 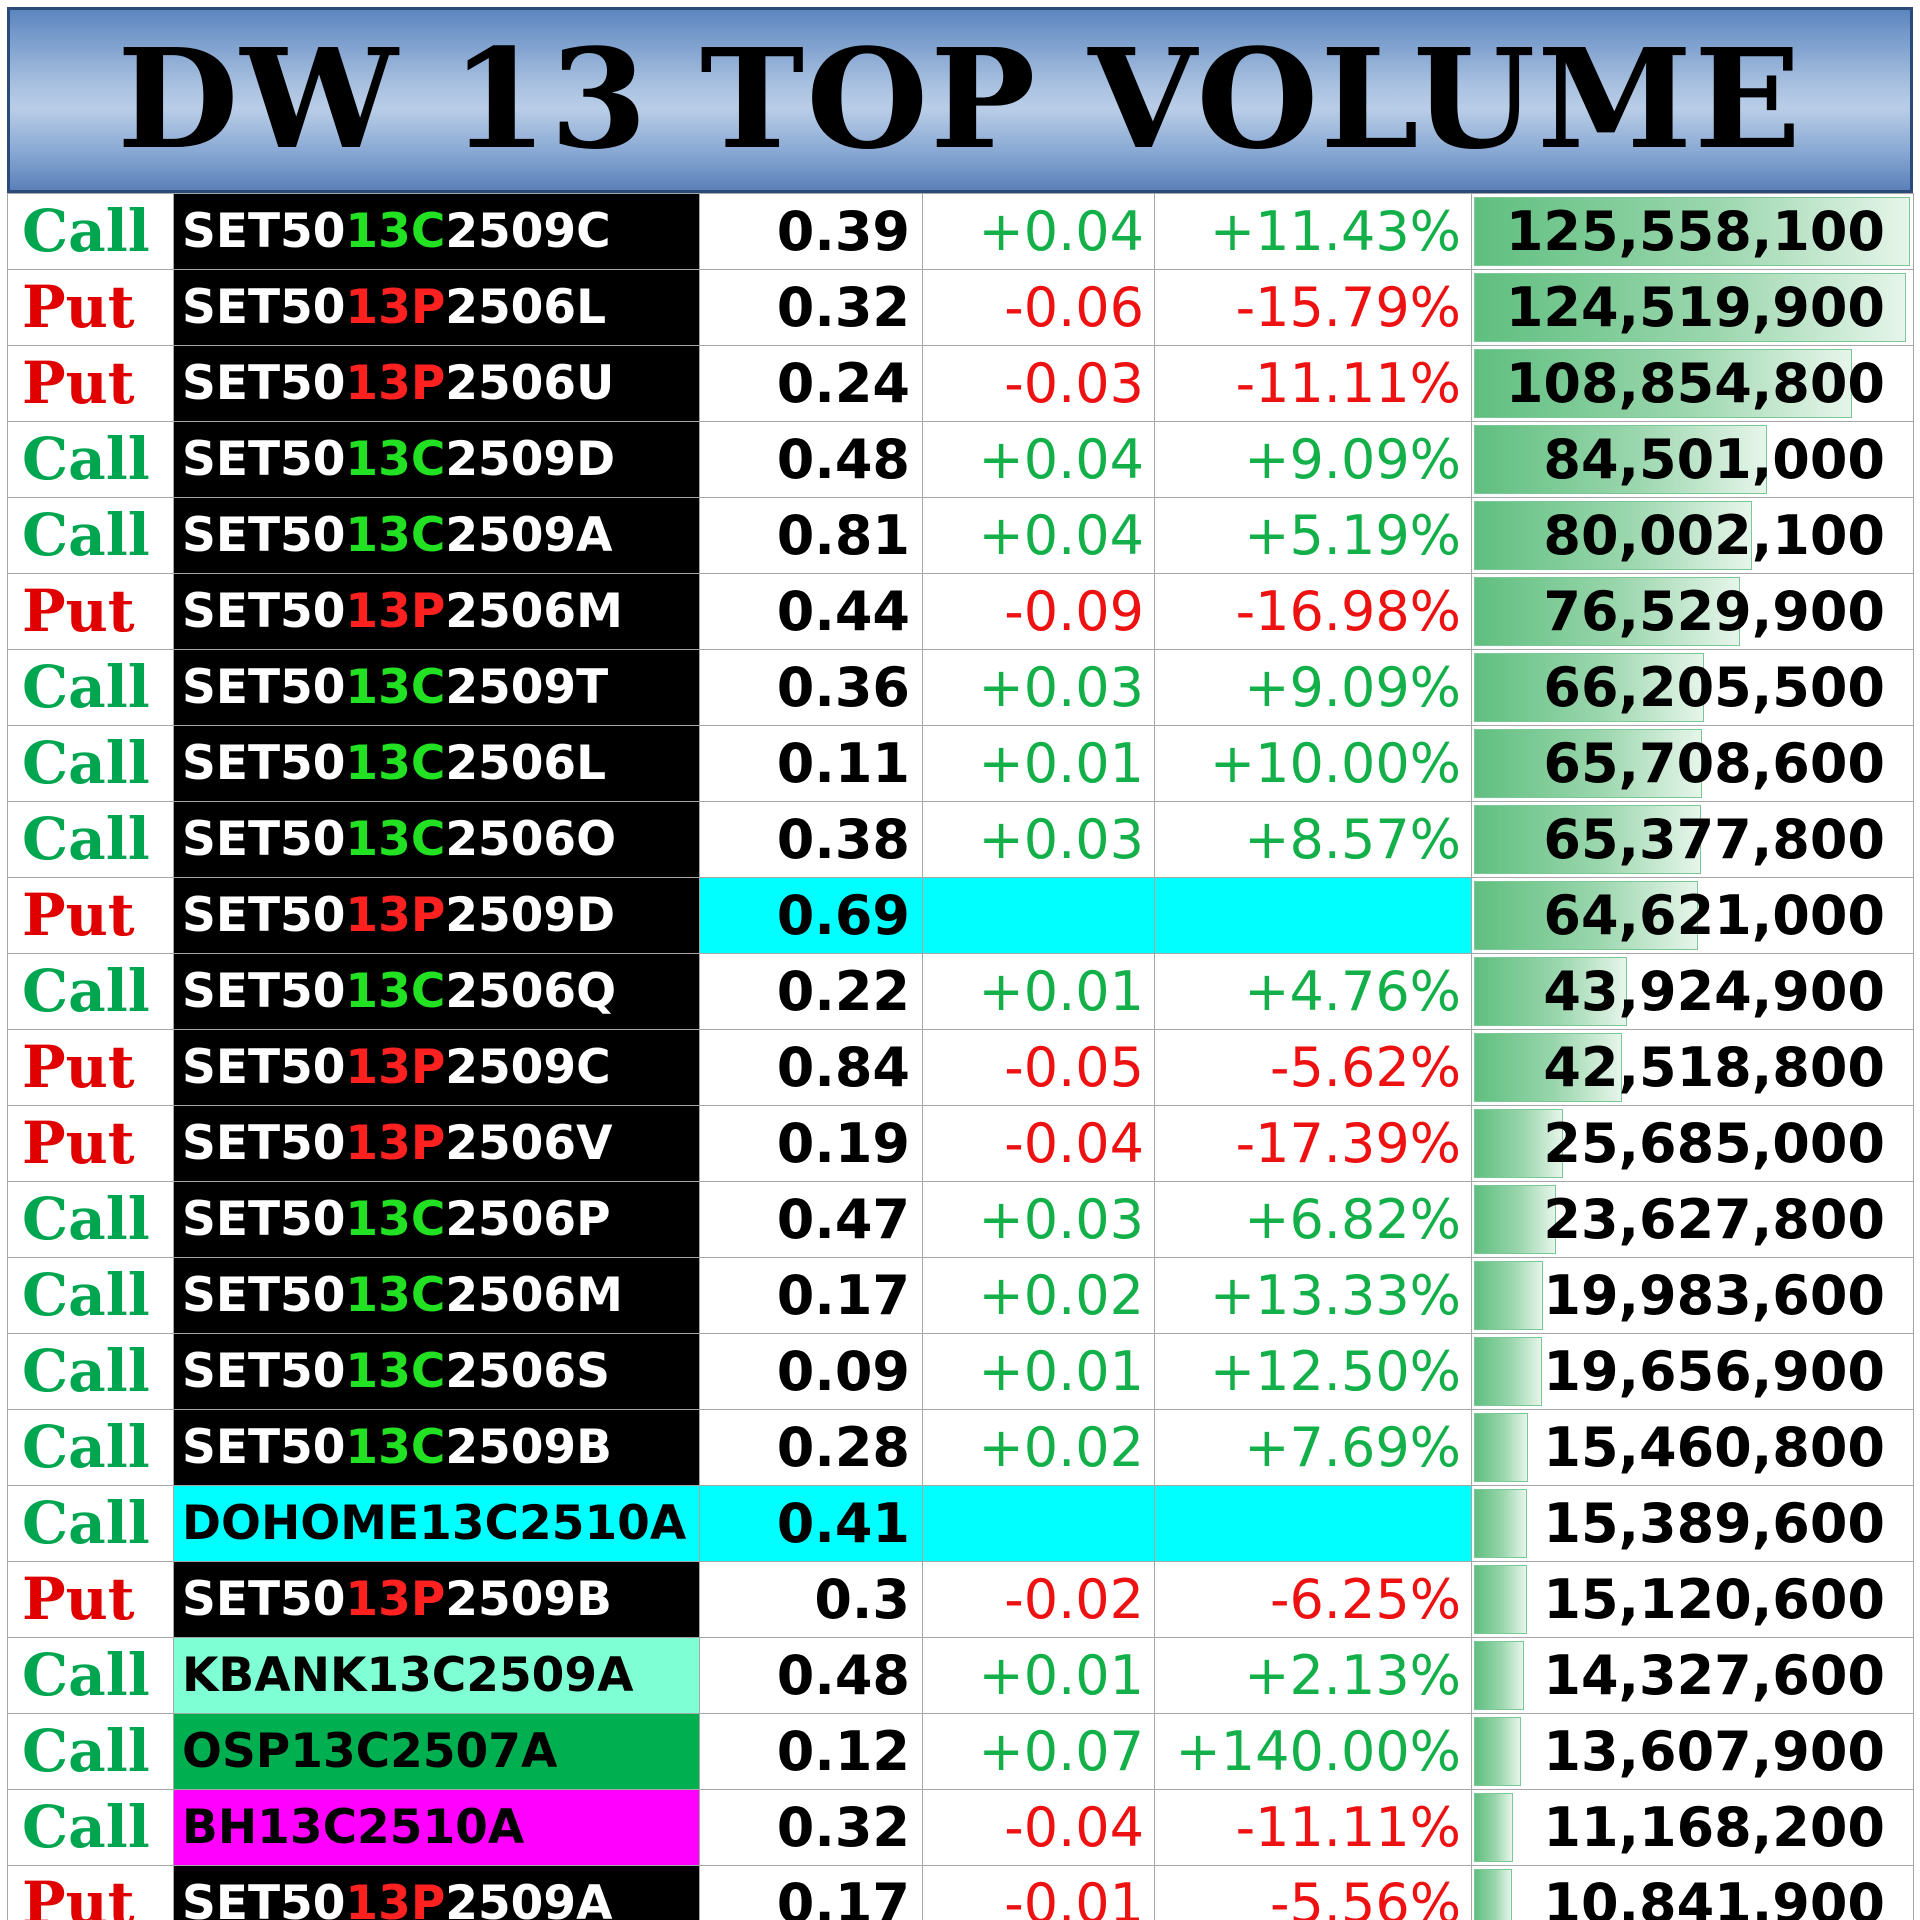 I want to click on volume-cell: 15,389,600, so click(x=1692, y=1523).